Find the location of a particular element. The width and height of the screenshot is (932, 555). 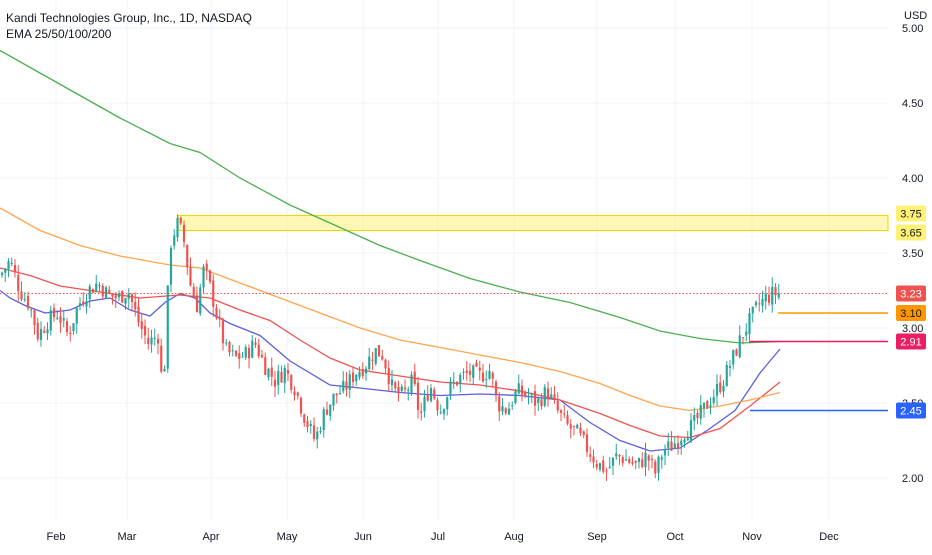

price-tick-label: 5.00 is located at coordinates (912, 29).